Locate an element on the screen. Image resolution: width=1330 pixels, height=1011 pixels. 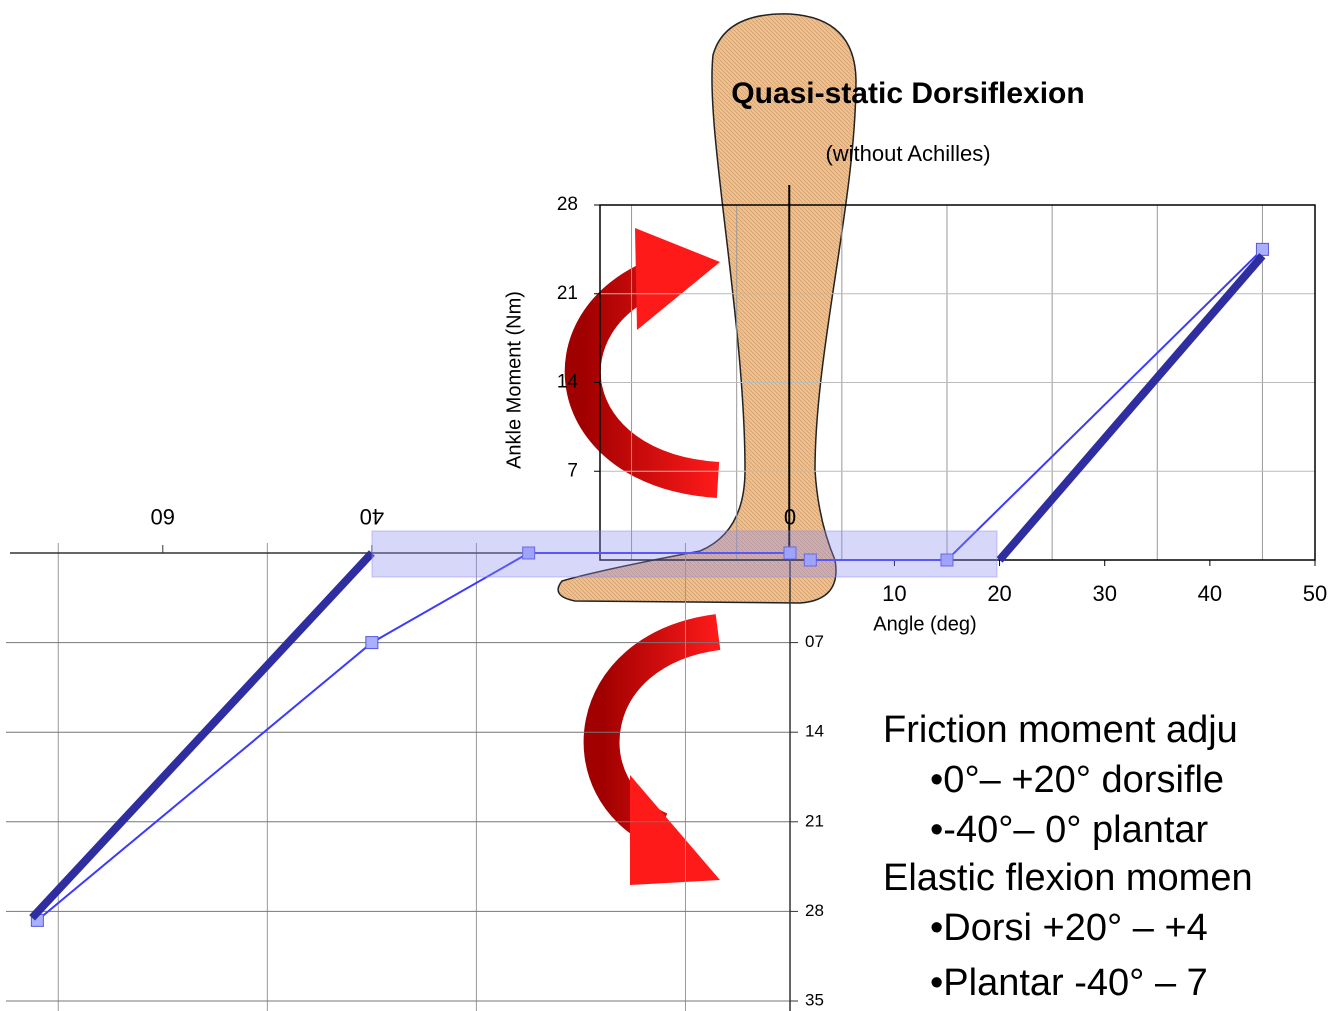
dorsiflexion-arrow is located at coordinates (642, 378).